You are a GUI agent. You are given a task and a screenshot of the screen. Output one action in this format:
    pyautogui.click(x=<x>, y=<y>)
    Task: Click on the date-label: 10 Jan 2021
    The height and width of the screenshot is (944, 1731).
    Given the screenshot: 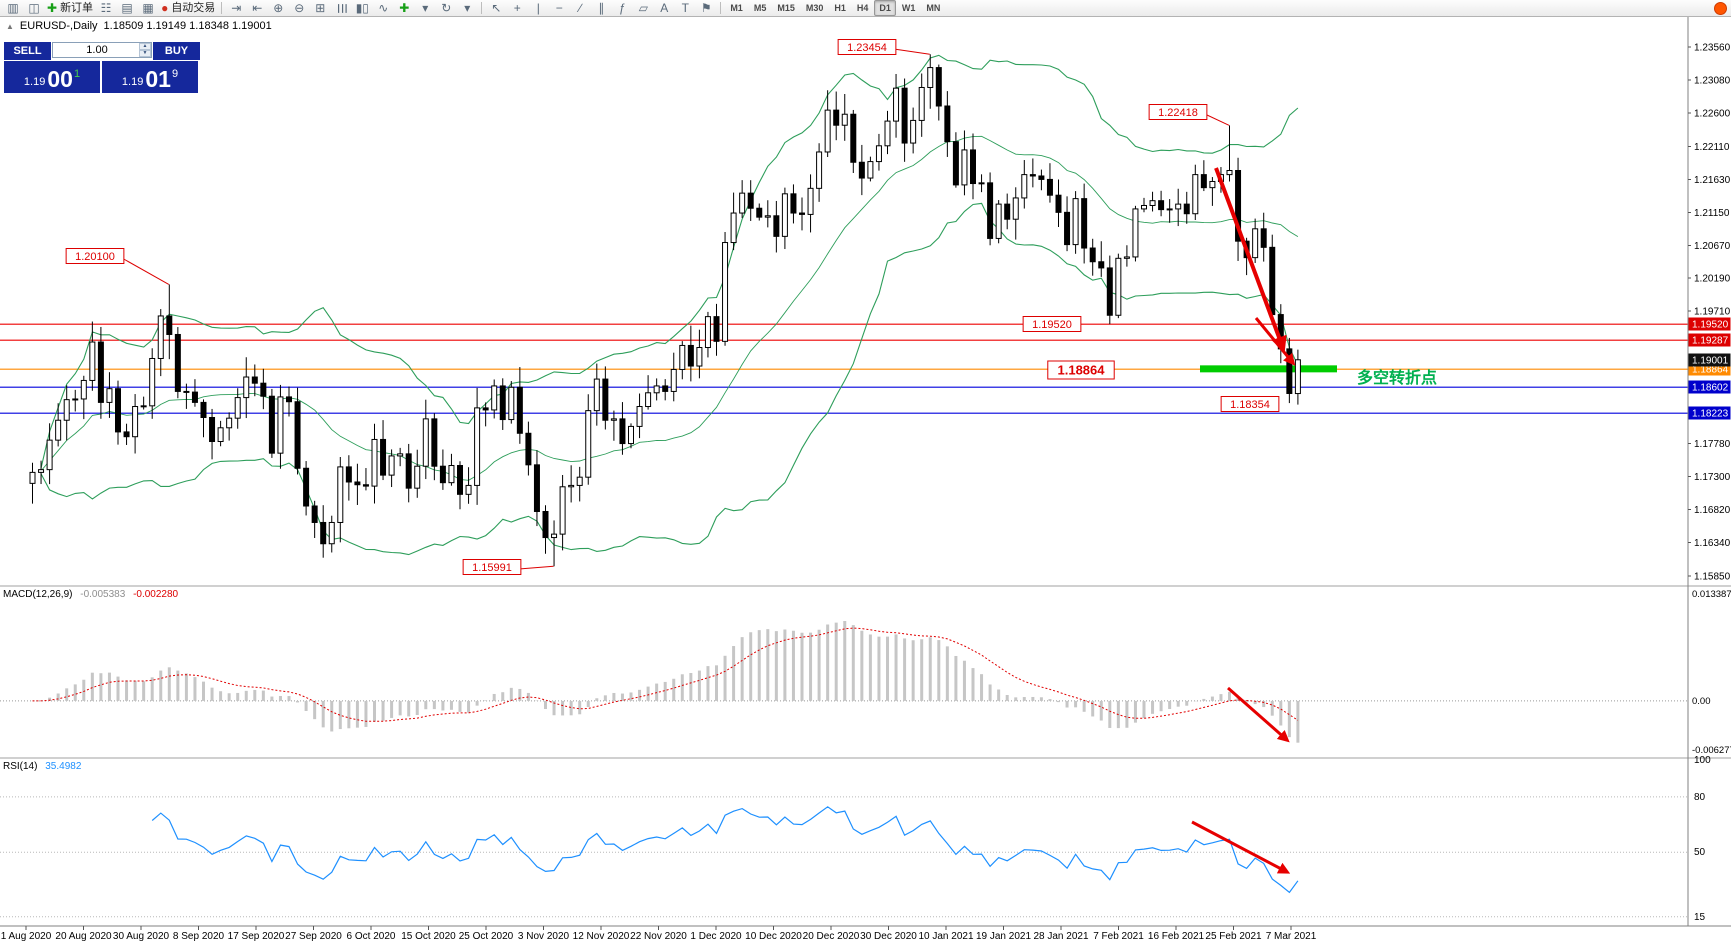 What is the action you would take?
    pyautogui.click(x=945, y=936)
    